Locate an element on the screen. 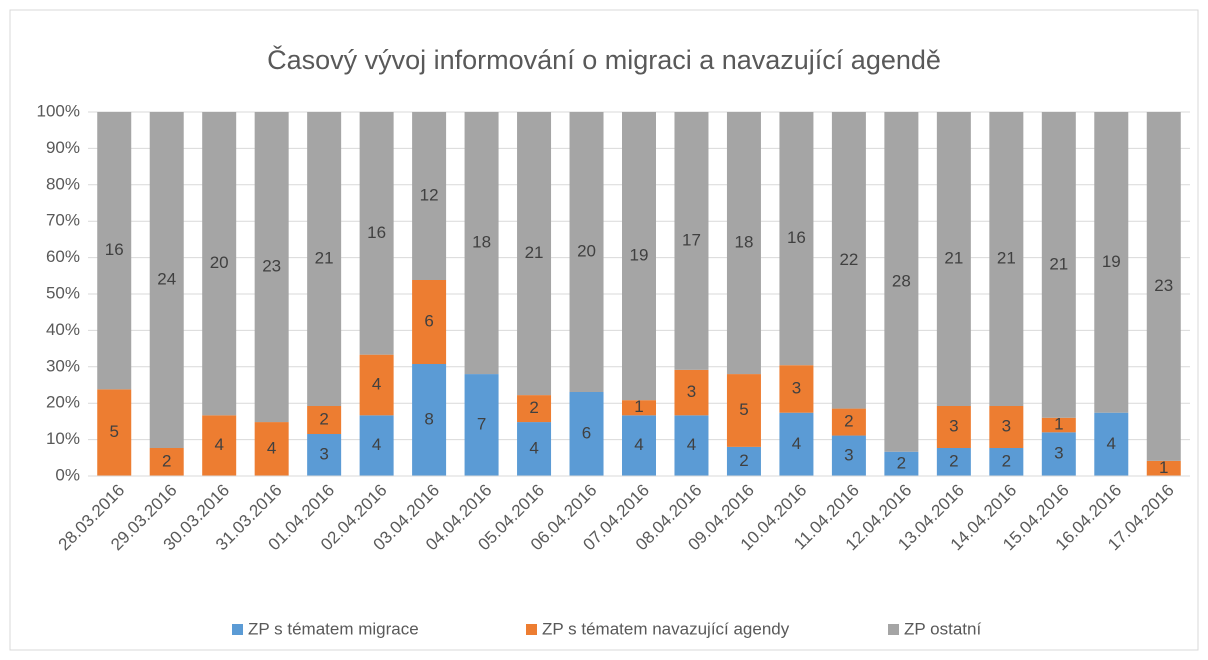 The height and width of the screenshot is (660, 1208). y-tick-label: 80% is located at coordinates (63, 183).